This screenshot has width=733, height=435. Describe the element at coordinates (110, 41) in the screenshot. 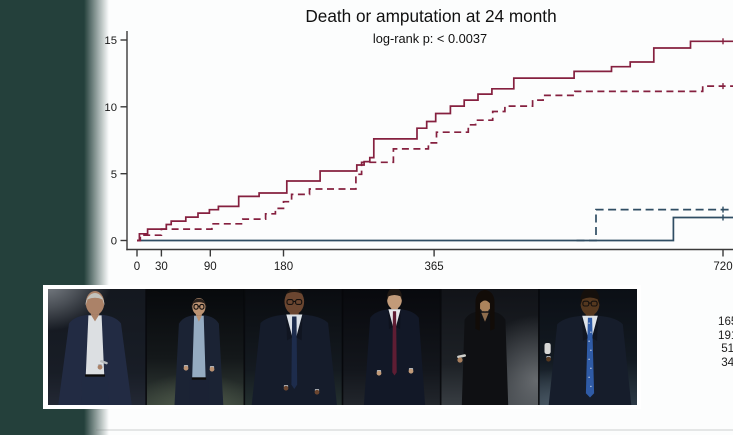

I see `svg-text: 15` at that location.